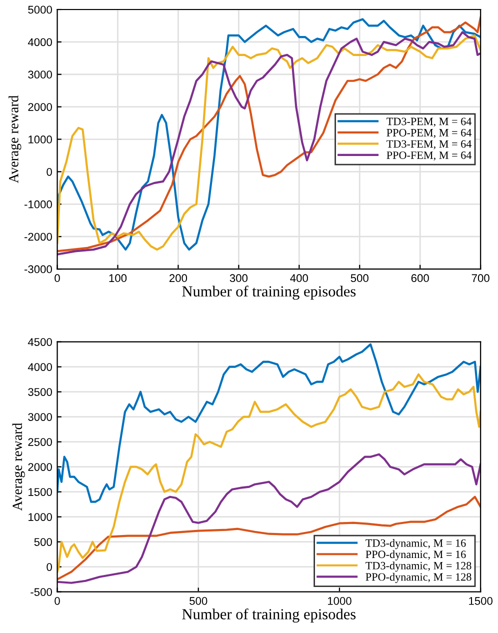 The image size is (498, 633). What do you see at coordinates (38, 204) in the screenshot?
I see `y-tick-label: -1000` at bounding box center [38, 204].